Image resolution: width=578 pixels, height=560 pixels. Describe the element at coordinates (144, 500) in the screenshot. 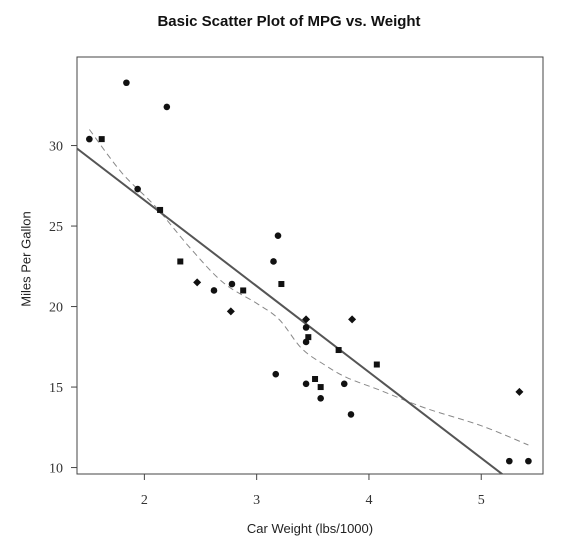

I see `x-tick-label: 2` at that location.